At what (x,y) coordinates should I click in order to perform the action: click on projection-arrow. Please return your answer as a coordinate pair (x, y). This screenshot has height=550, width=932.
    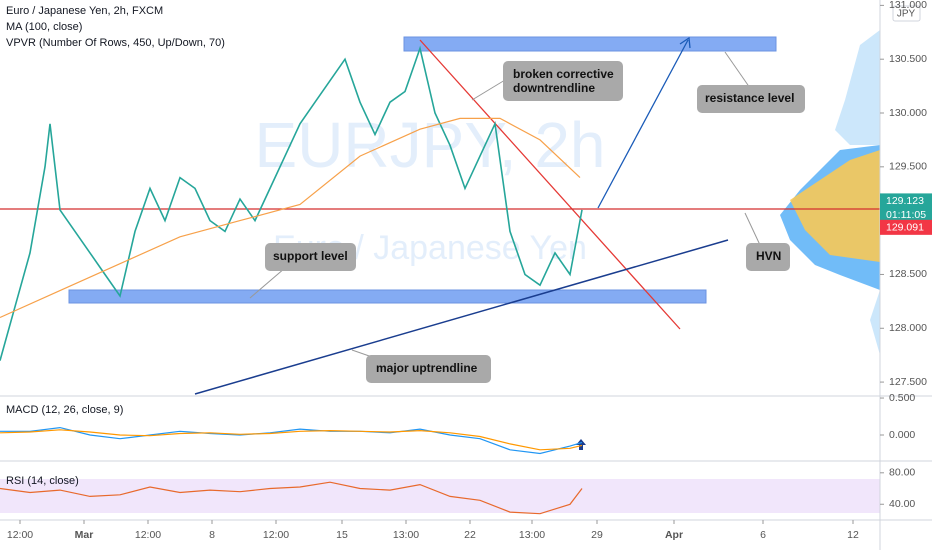
    Looking at the image, I should click on (643, 124).